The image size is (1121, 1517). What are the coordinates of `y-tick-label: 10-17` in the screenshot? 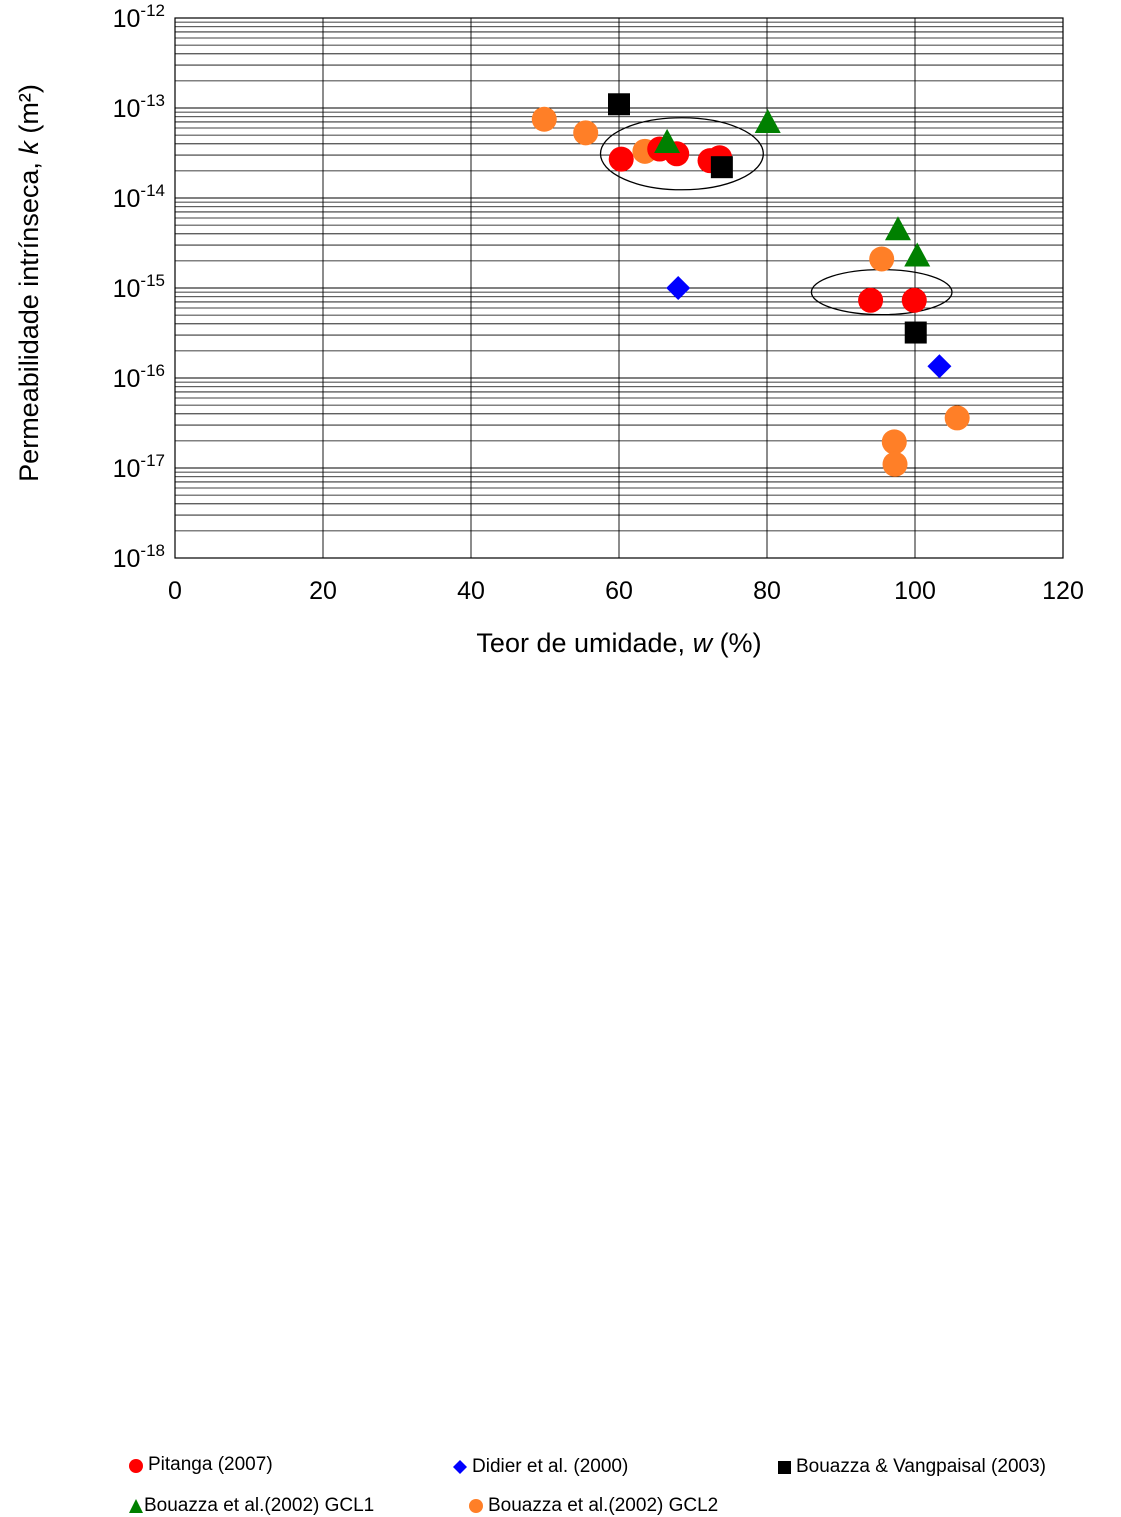 It's located at (139, 467).